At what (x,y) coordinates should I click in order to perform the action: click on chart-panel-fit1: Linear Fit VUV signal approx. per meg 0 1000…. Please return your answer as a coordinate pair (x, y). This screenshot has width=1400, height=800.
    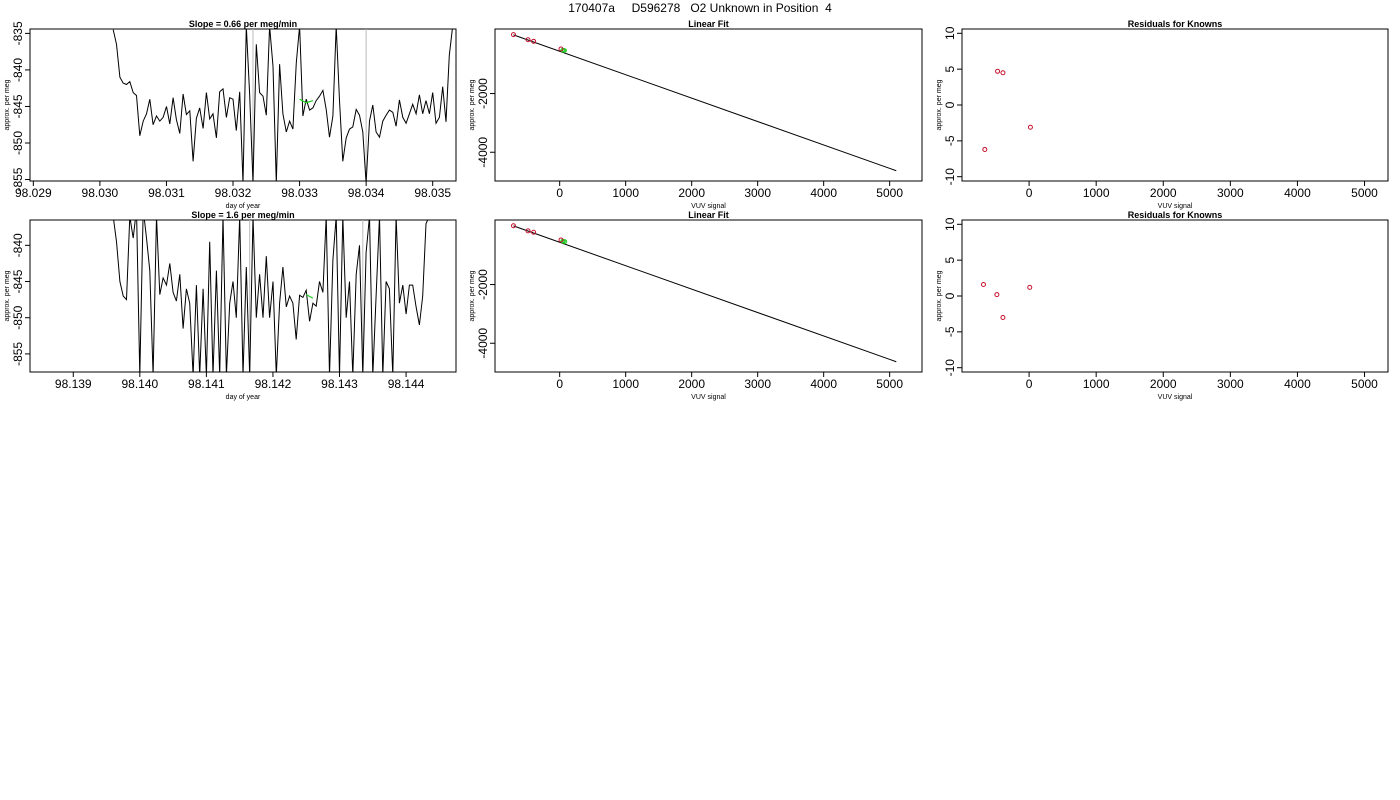
    Looking at the image, I should click on (696, 114).